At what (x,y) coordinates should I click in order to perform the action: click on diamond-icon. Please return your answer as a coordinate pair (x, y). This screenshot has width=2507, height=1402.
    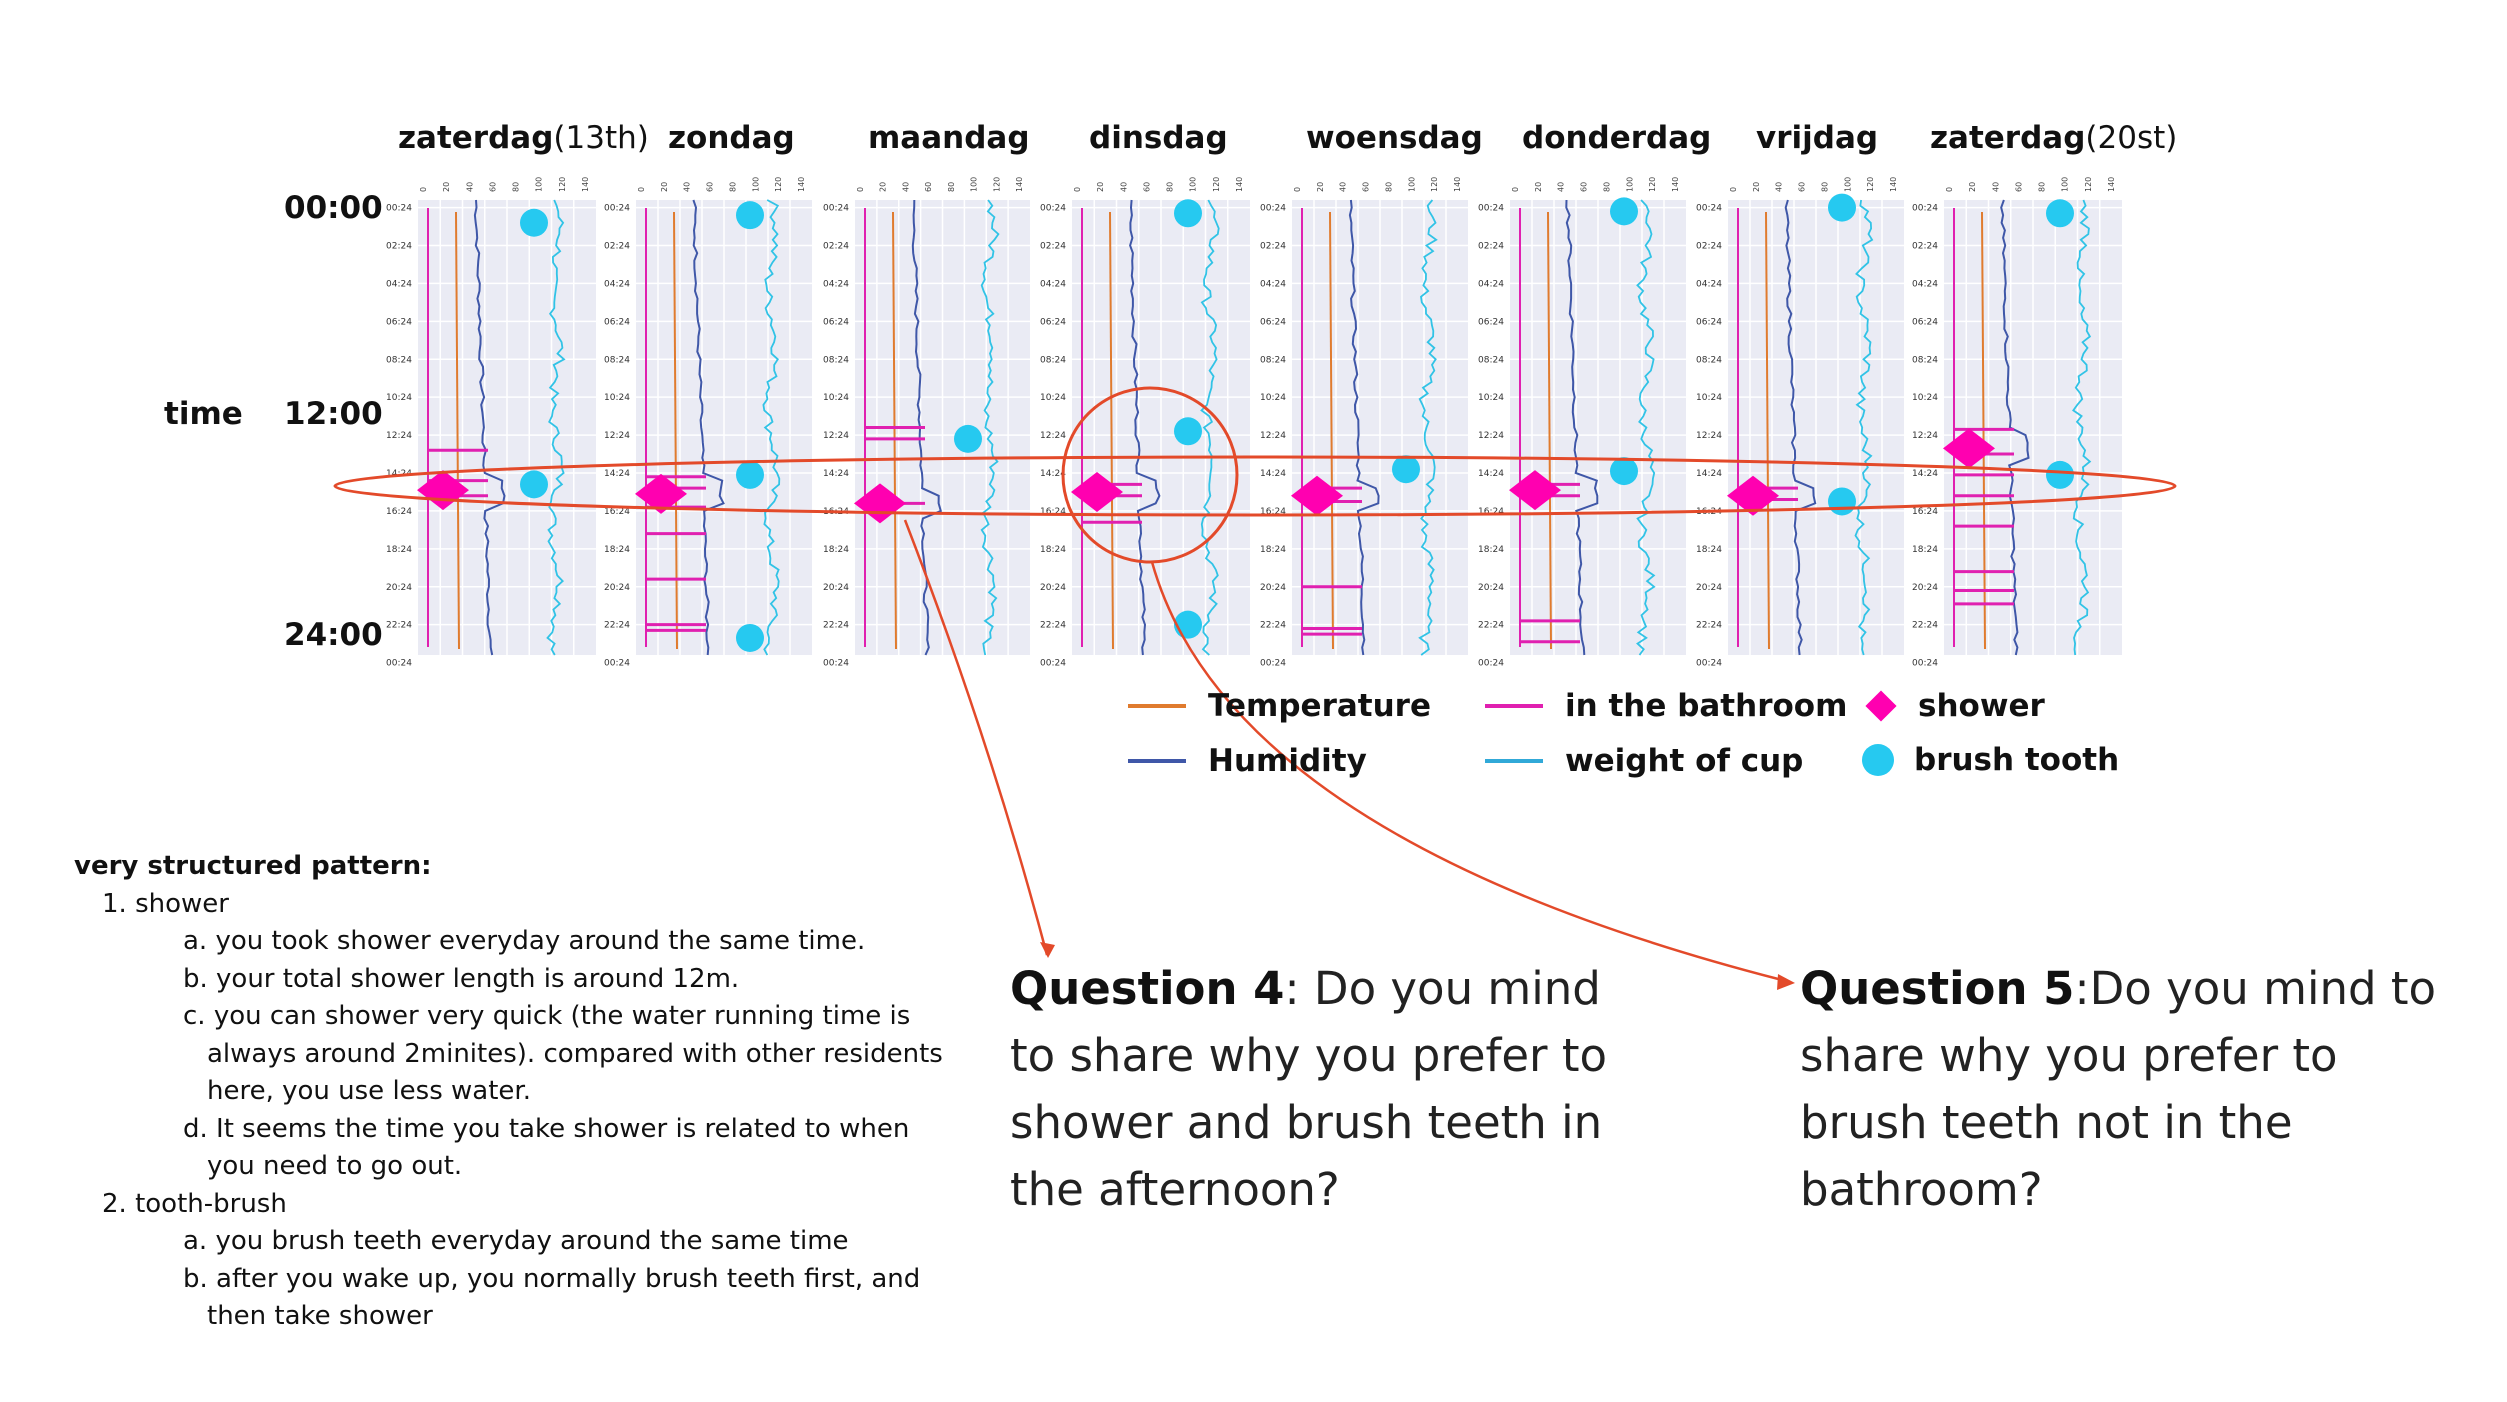
    Looking at the image, I should click on (1881, 706).